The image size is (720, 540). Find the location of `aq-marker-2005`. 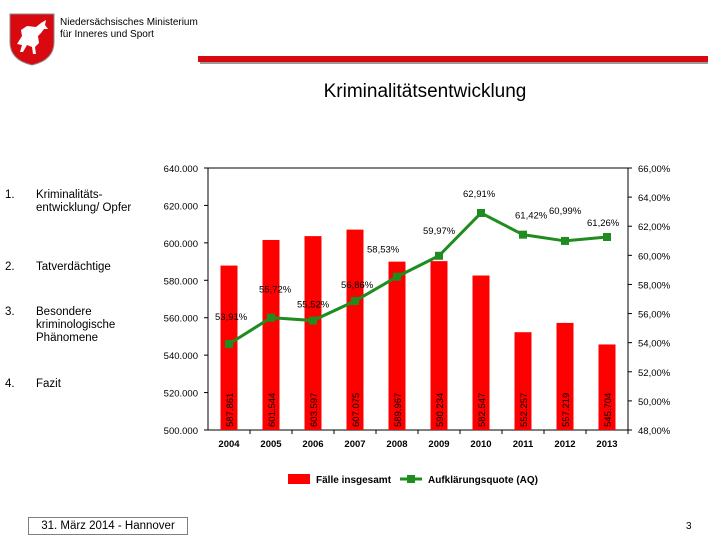

aq-marker-2005 is located at coordinates (271, 317).